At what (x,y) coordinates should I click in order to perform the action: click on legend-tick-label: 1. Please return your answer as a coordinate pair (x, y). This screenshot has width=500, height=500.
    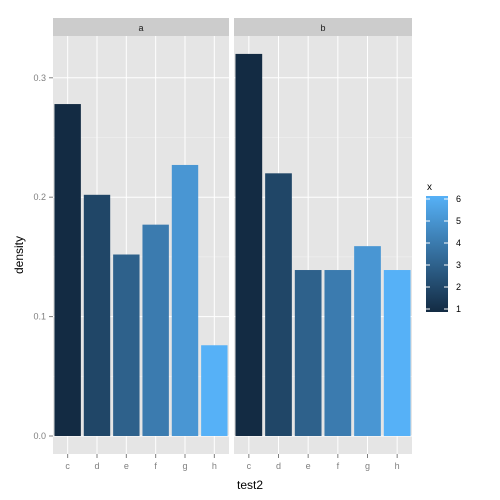
    Looking at the image, I should click on (458, 309).